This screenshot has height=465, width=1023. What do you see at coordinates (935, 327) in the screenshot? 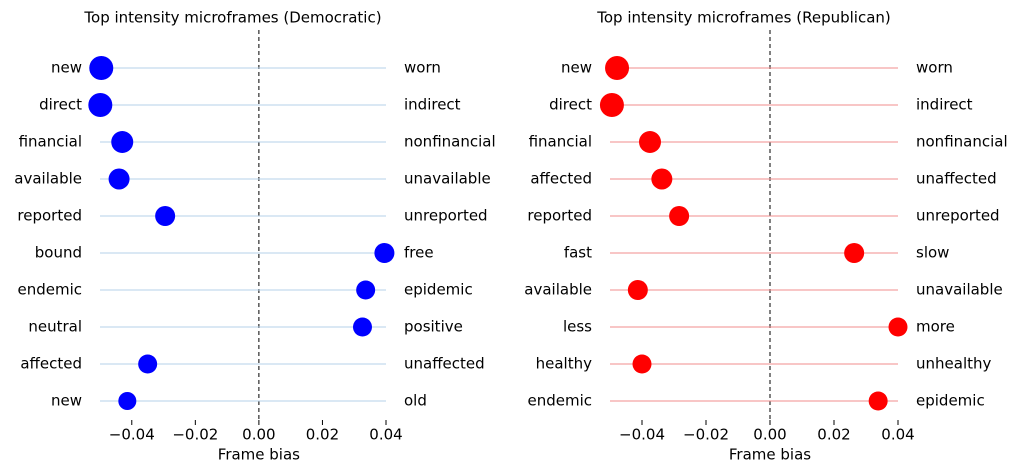
I see `right-label: more` at bounding box center [935, 327].